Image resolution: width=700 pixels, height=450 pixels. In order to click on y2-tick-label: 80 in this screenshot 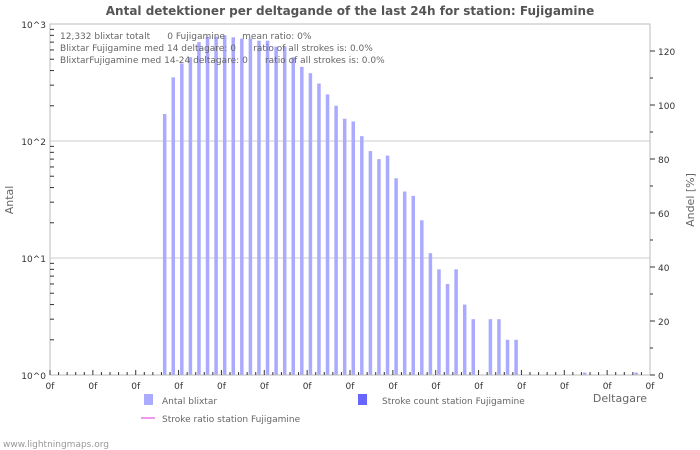, I will do `click(664, 161)`.